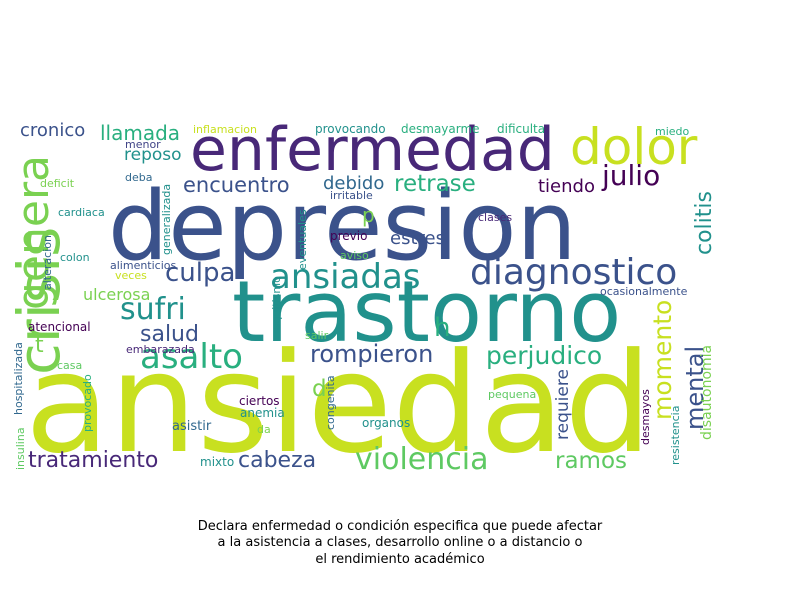  Describe the element at coordinates (139, 177) in the screenshot. I see `word: deba` at that location.